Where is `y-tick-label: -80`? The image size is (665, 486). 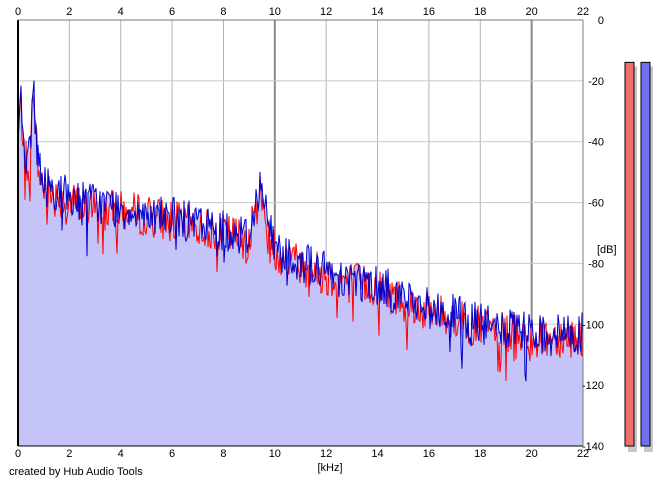 y-tick-label: -80 is located at coordinates (596, 264).